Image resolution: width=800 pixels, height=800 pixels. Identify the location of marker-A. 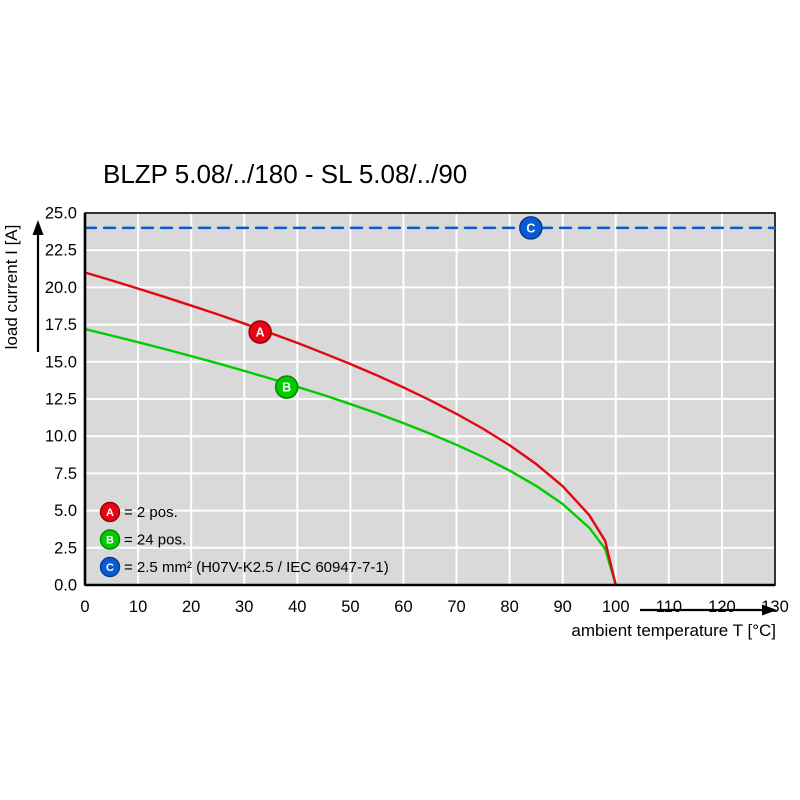
(260, 332).